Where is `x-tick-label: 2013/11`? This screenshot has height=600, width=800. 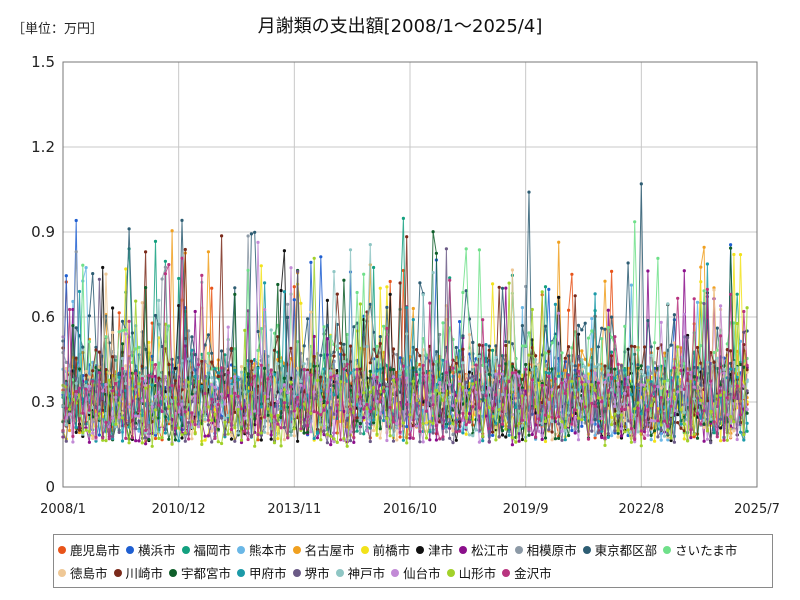
x-tick-label: 2013/11 is located at coordinates (294, 509).